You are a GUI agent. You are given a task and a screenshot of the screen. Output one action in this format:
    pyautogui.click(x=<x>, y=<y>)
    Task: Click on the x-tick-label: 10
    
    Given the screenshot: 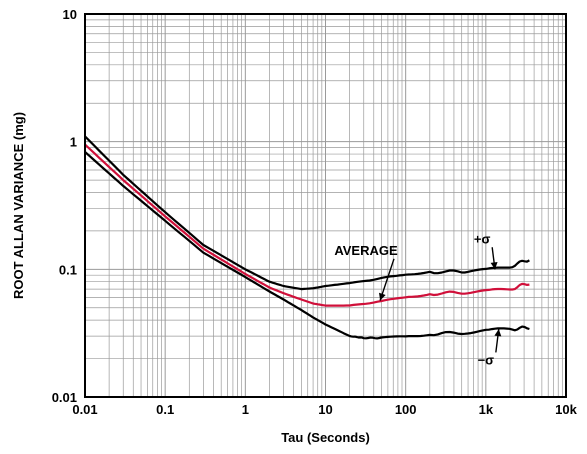 What is the action you would take?
    pyautogui.click(x=325, y=409)
    